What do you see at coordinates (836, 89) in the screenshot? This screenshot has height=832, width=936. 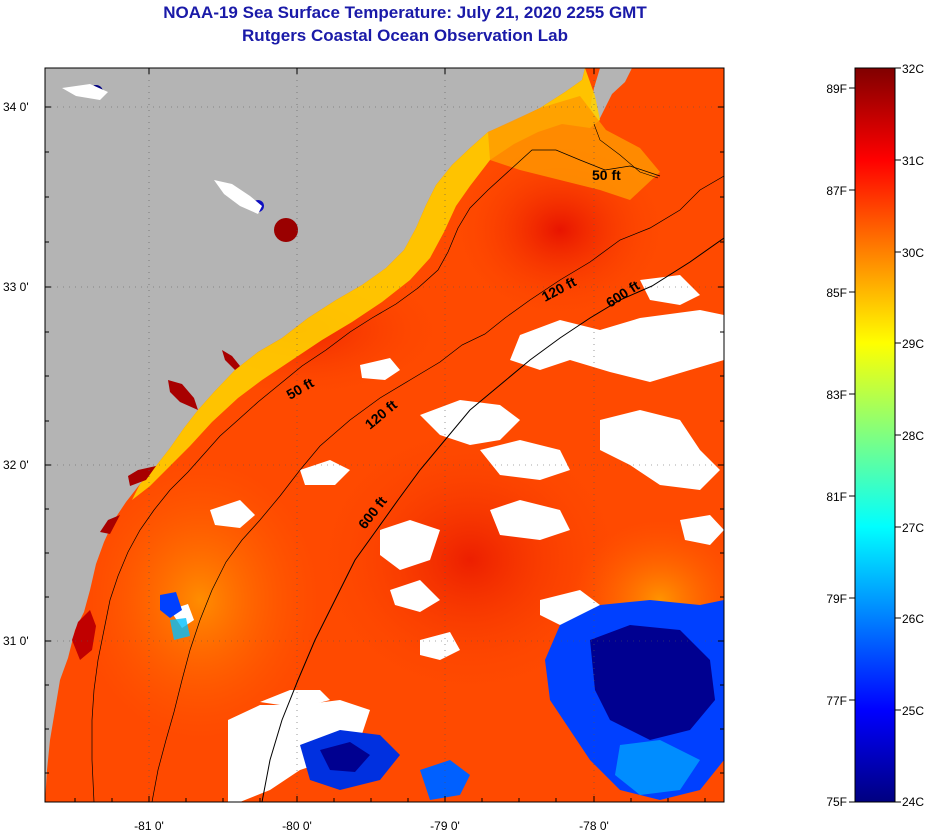 I see `colorbar-label-89f: 89F` at bounding box center [836, 89].